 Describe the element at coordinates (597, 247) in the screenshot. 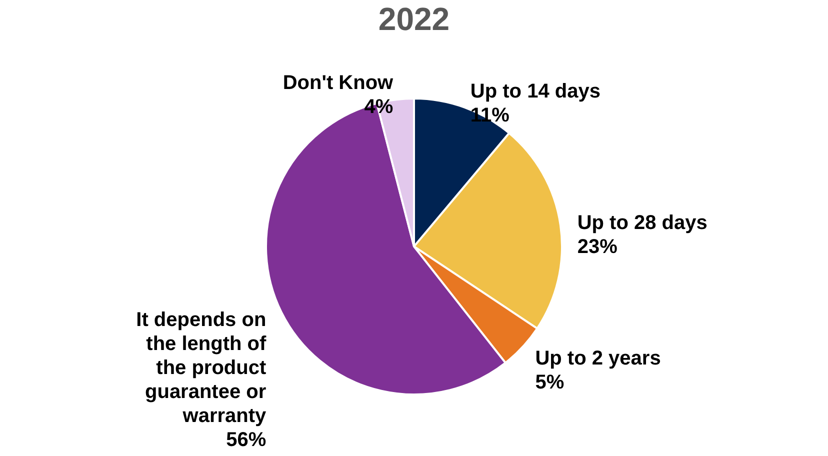

I see `data-label: 23%` at that location.